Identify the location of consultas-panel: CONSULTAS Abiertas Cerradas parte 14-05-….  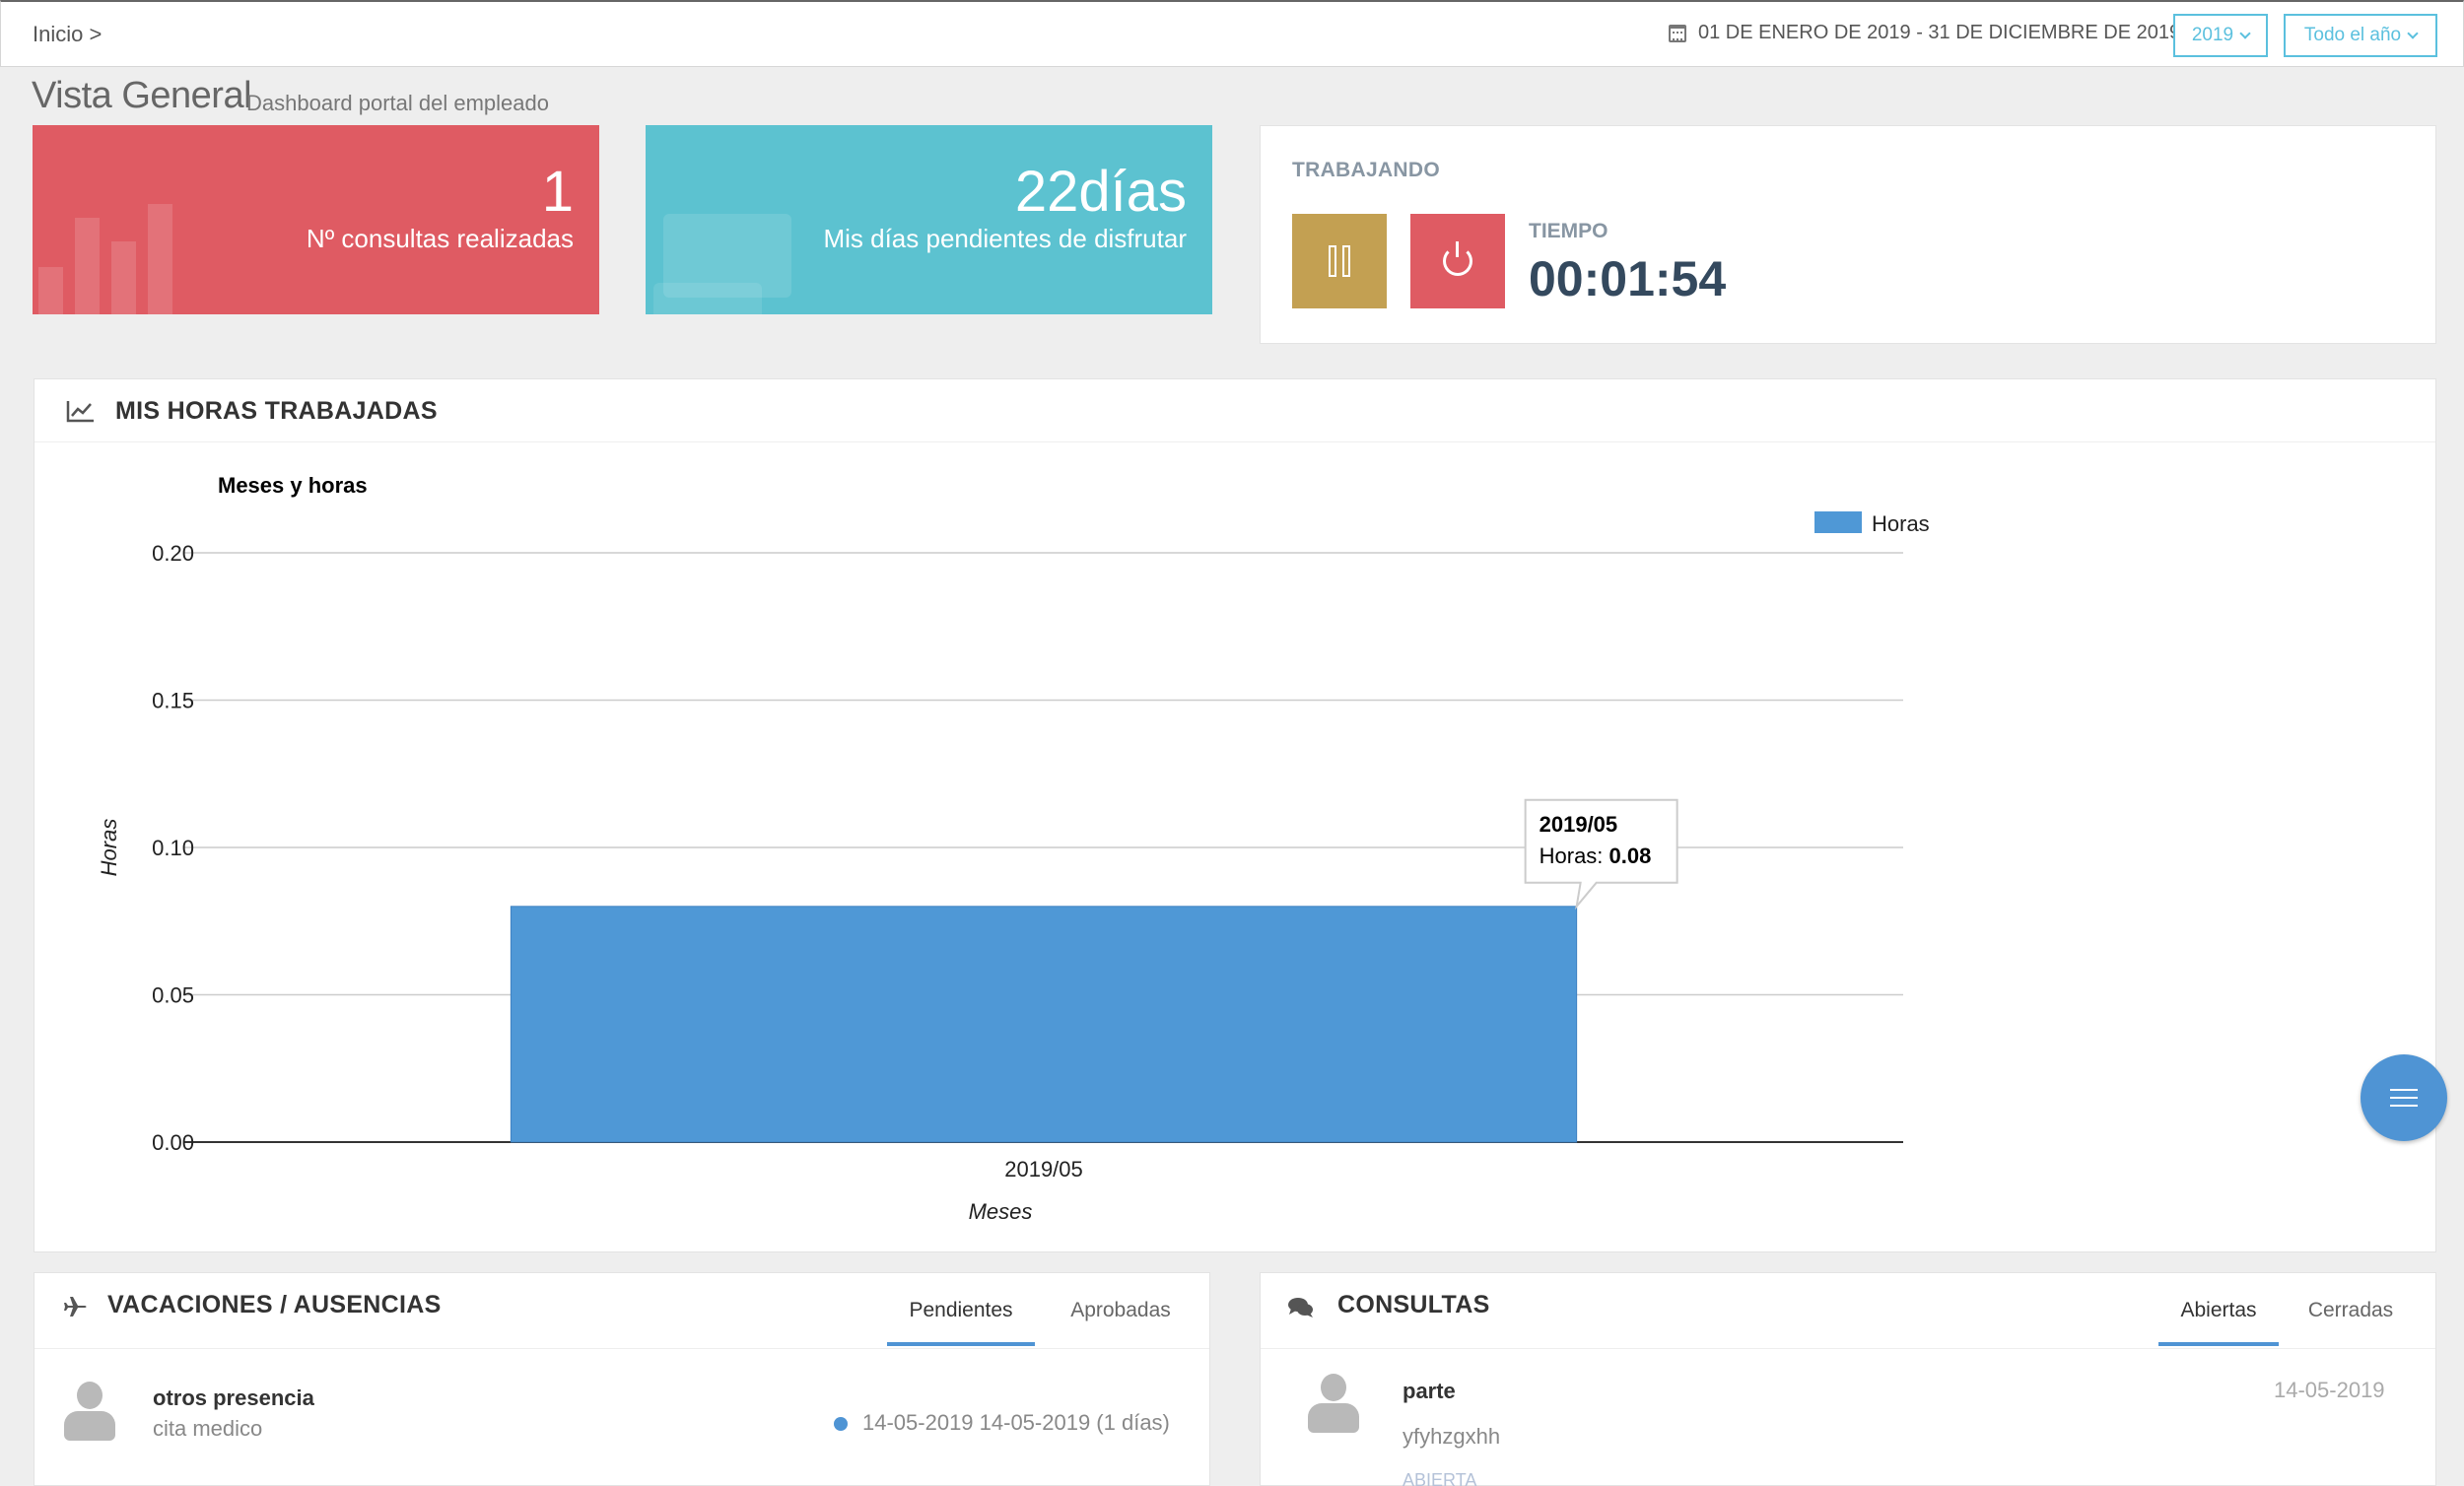
(1848, 1379).